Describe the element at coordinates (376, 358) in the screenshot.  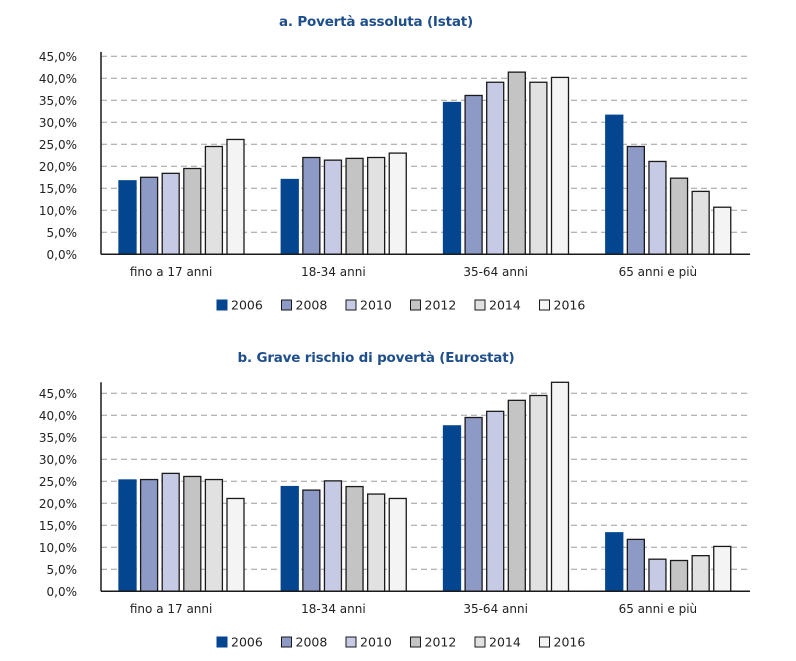
I see `chart-b-title: b. Grave rischio di povertà (Eurostat)` at that location.